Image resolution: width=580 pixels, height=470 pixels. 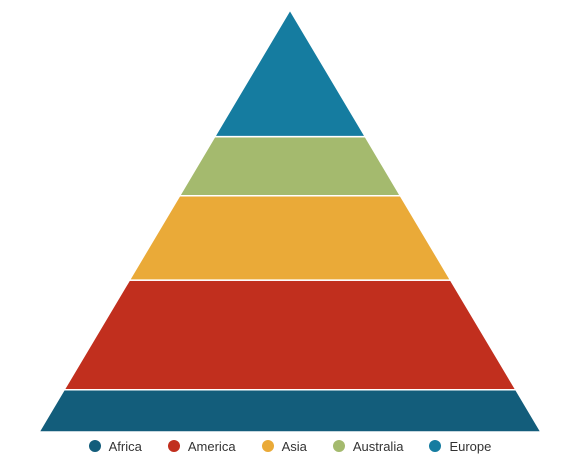 What do you see at coordinates (94, 446) in the screenshot?
I see `legend-marker-africa` at bounding box center [94, 446].